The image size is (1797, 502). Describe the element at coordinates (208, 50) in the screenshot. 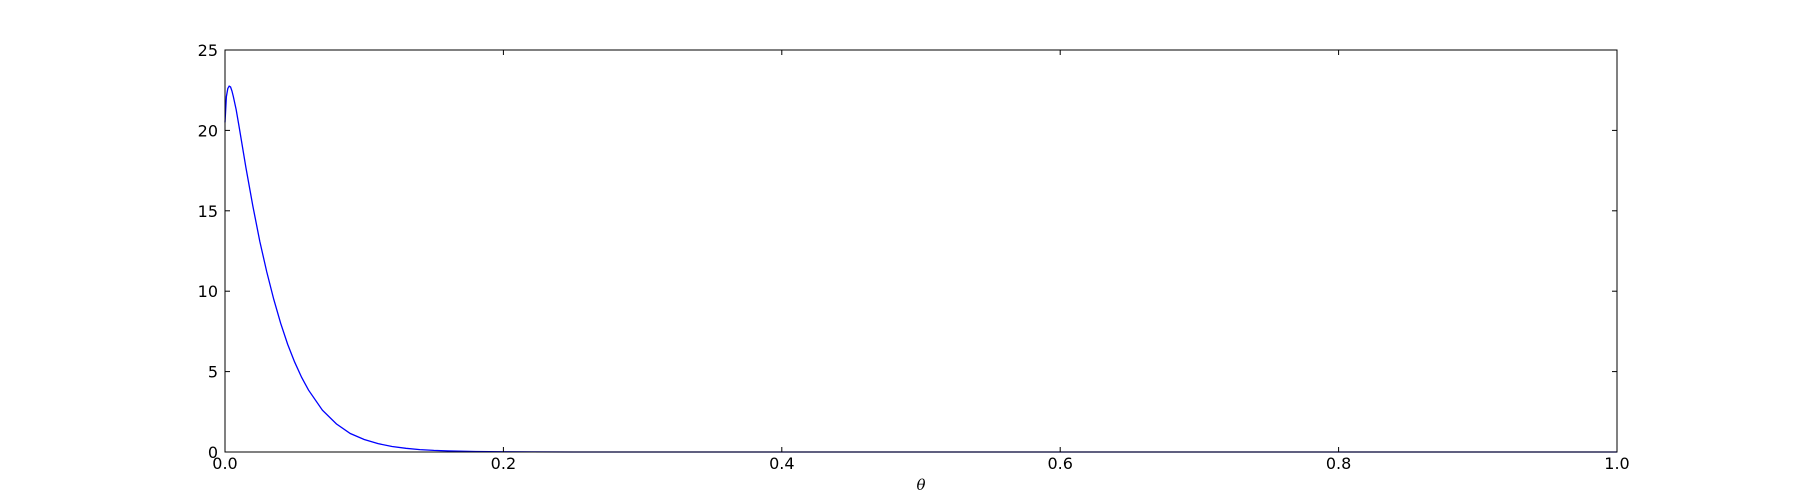

I see `y-tick-label: 25` at that location.